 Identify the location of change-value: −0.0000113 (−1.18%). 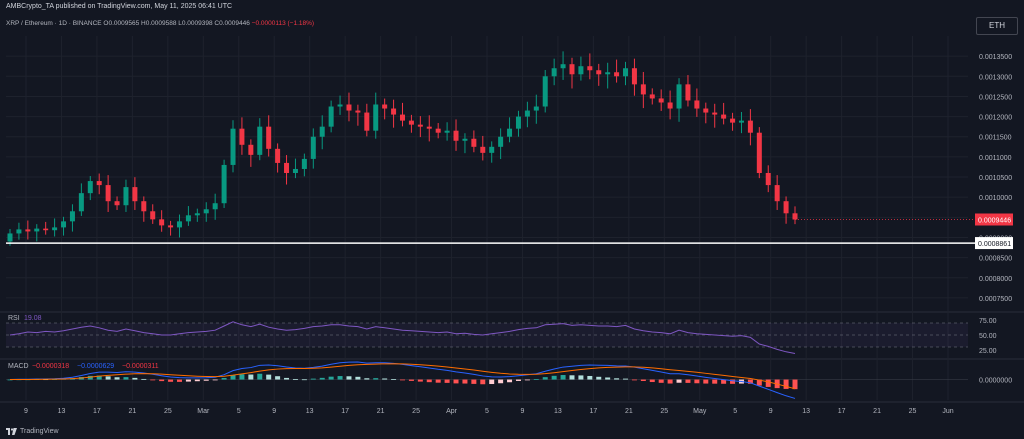
(283, 23).